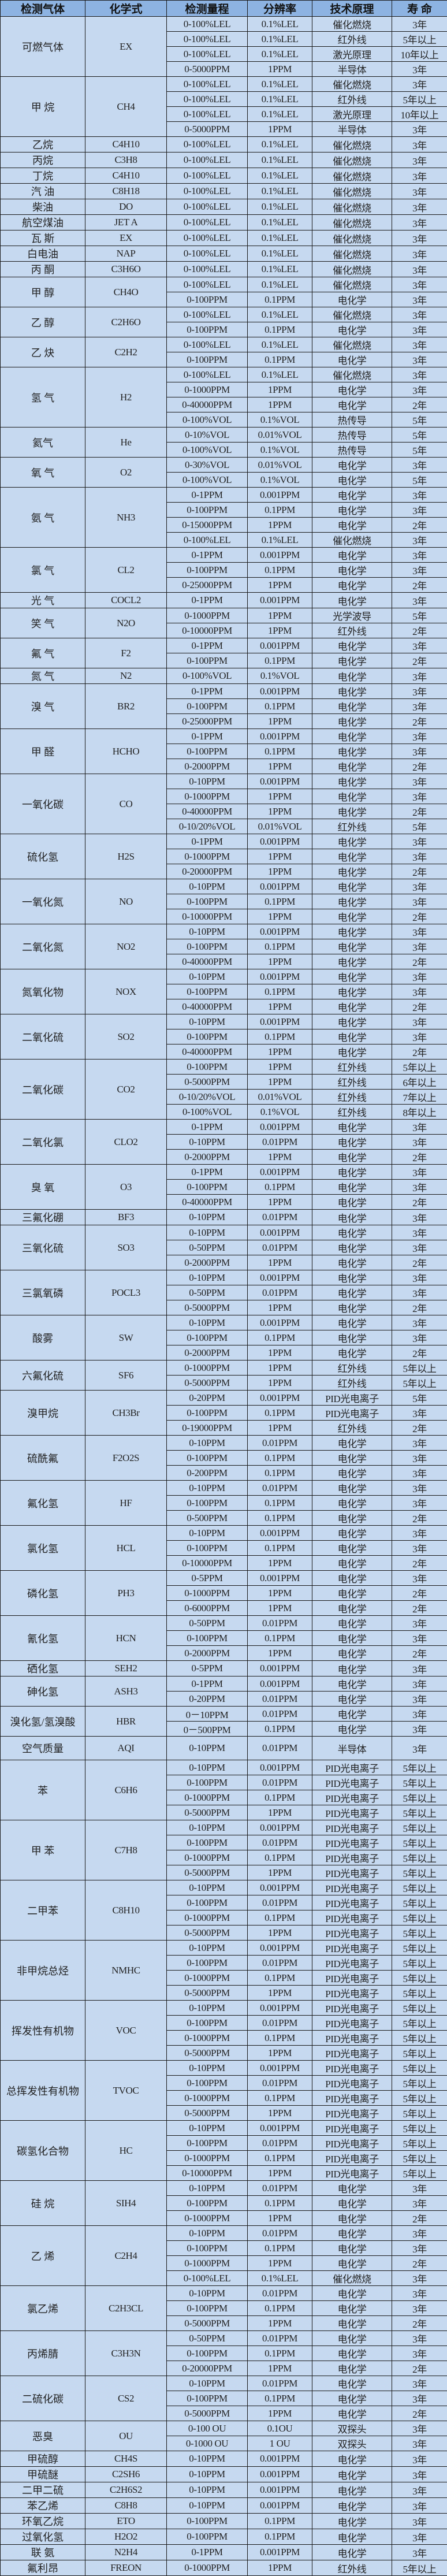  What do you see at coordinates (126, 269) in the screenshot?
I see `formula-cell: C3H6O` at bounding box center [126, 269].